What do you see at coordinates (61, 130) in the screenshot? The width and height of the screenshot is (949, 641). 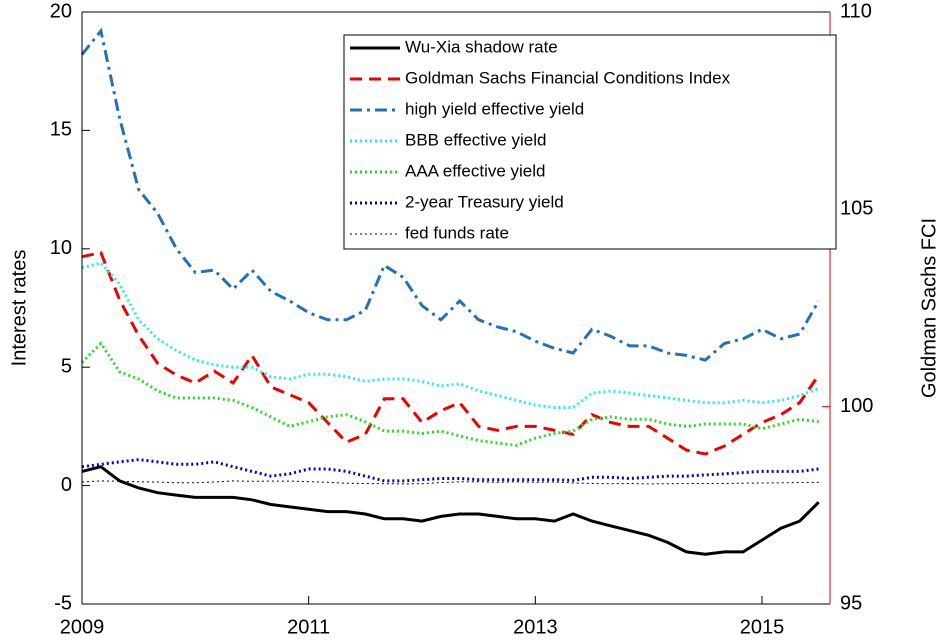 I see `y-tick-label: 15` at bounding box center [61, 130].